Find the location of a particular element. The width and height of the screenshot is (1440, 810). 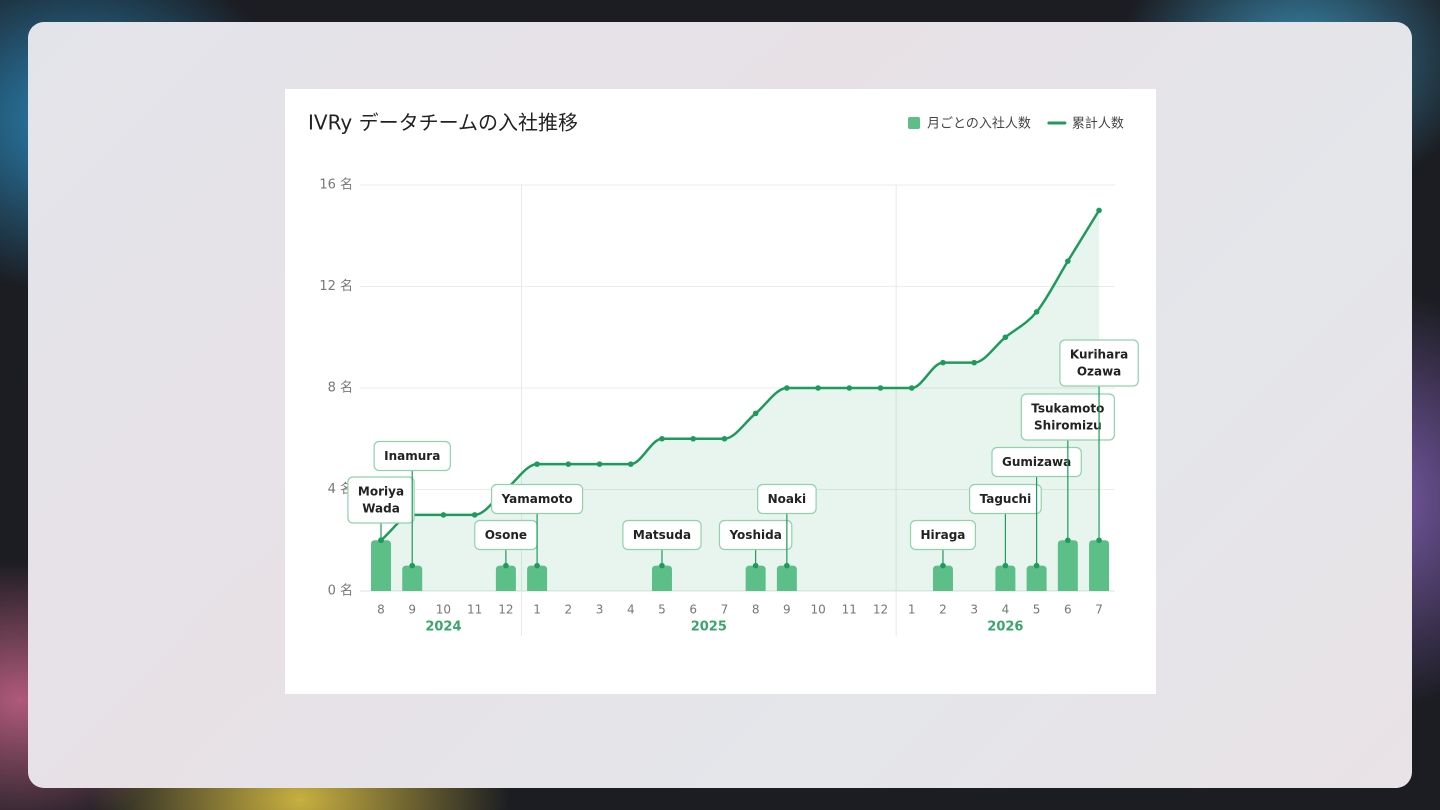

legend-label: 月ごとの入社人数 is located at coordinates (979, 124).